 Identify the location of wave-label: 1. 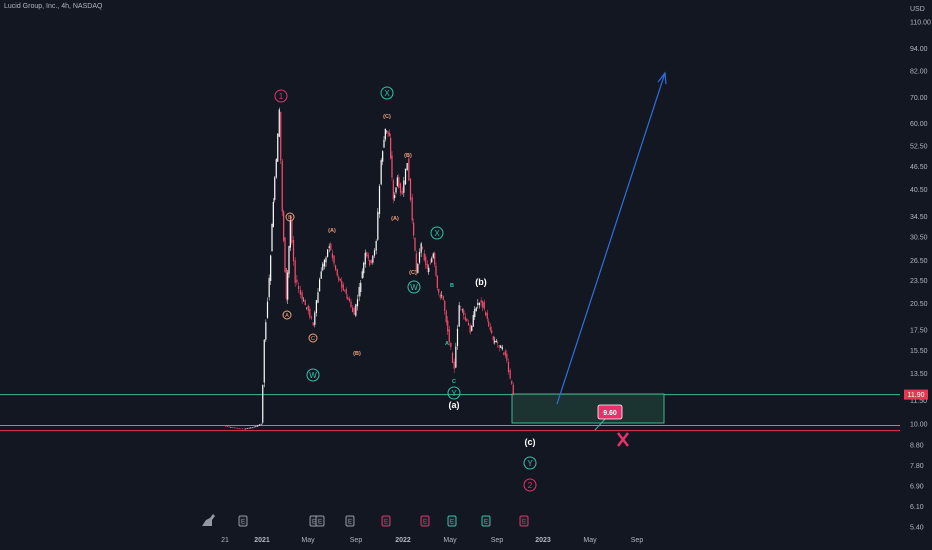
(281, 96).